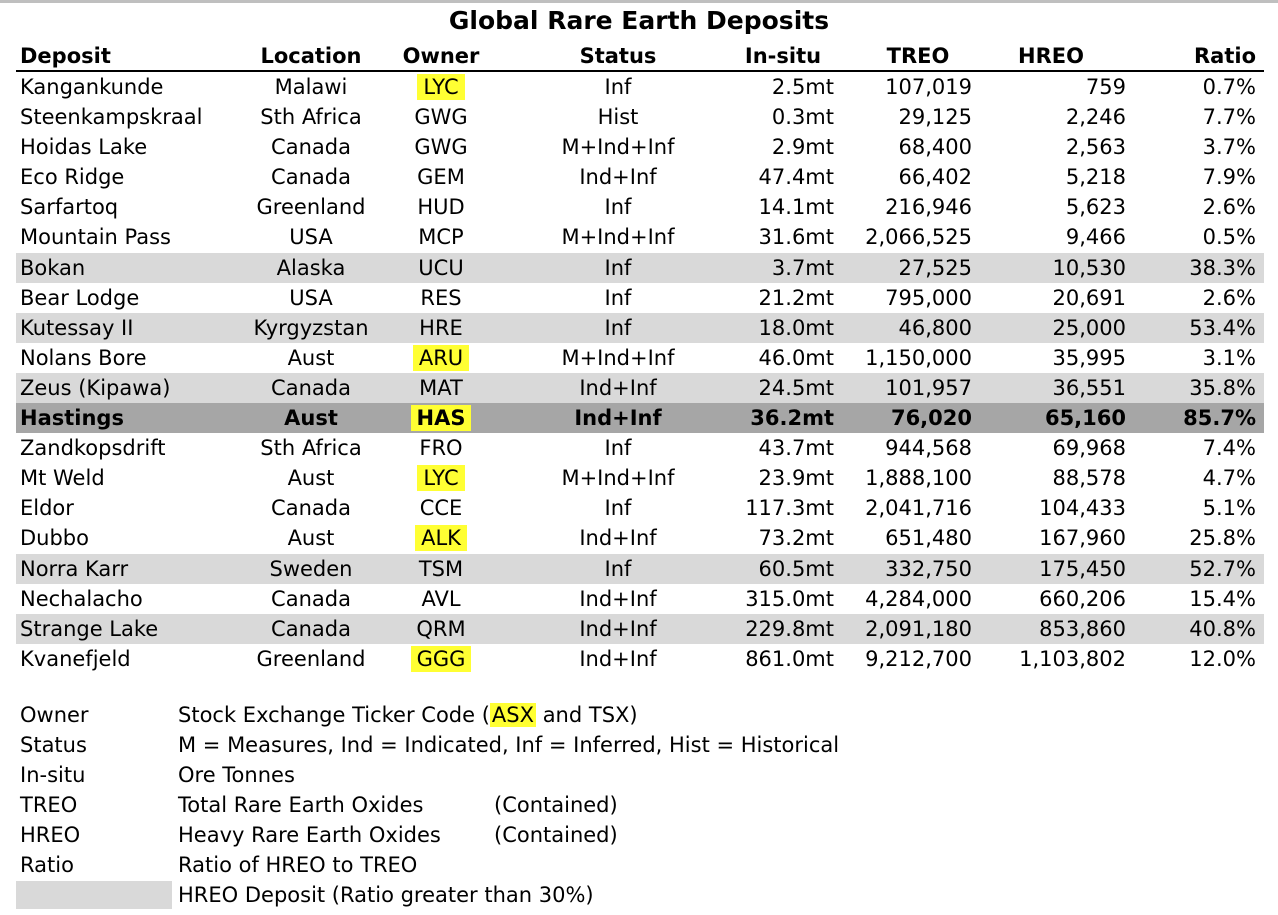 This screenshot has height=915, width=1278. Describe the element at coordinates (311, 267) in the screenshot. I see `cell-location: Alaska` at that location.